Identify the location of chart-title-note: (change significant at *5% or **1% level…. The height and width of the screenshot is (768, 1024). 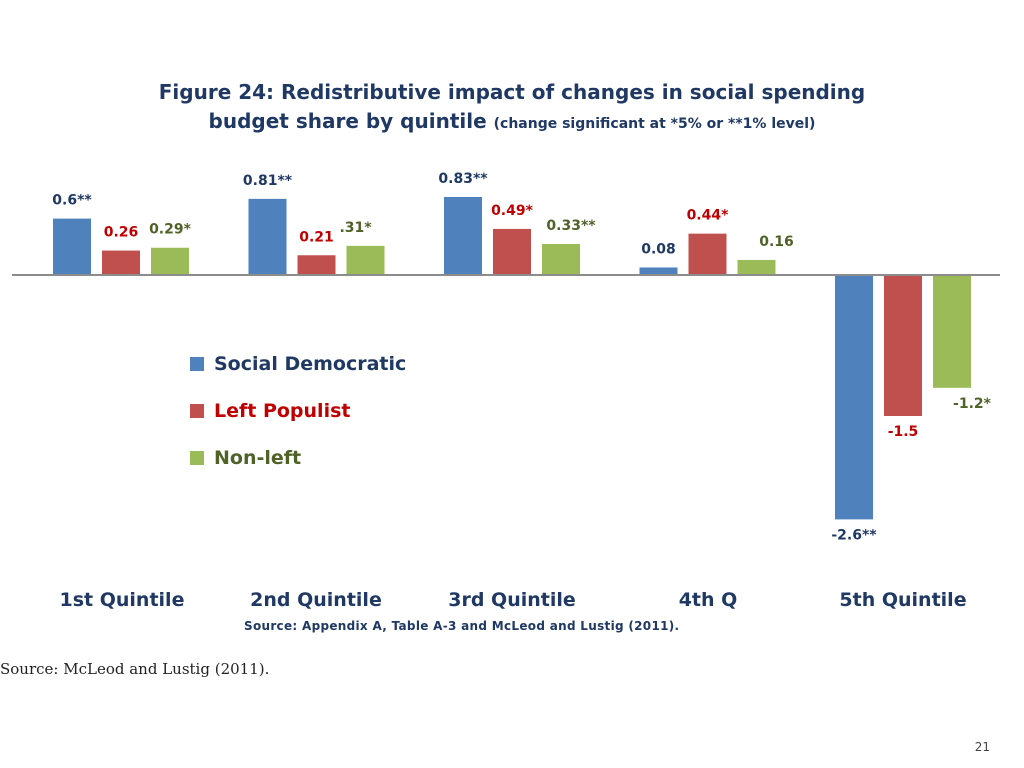
(654, 124).